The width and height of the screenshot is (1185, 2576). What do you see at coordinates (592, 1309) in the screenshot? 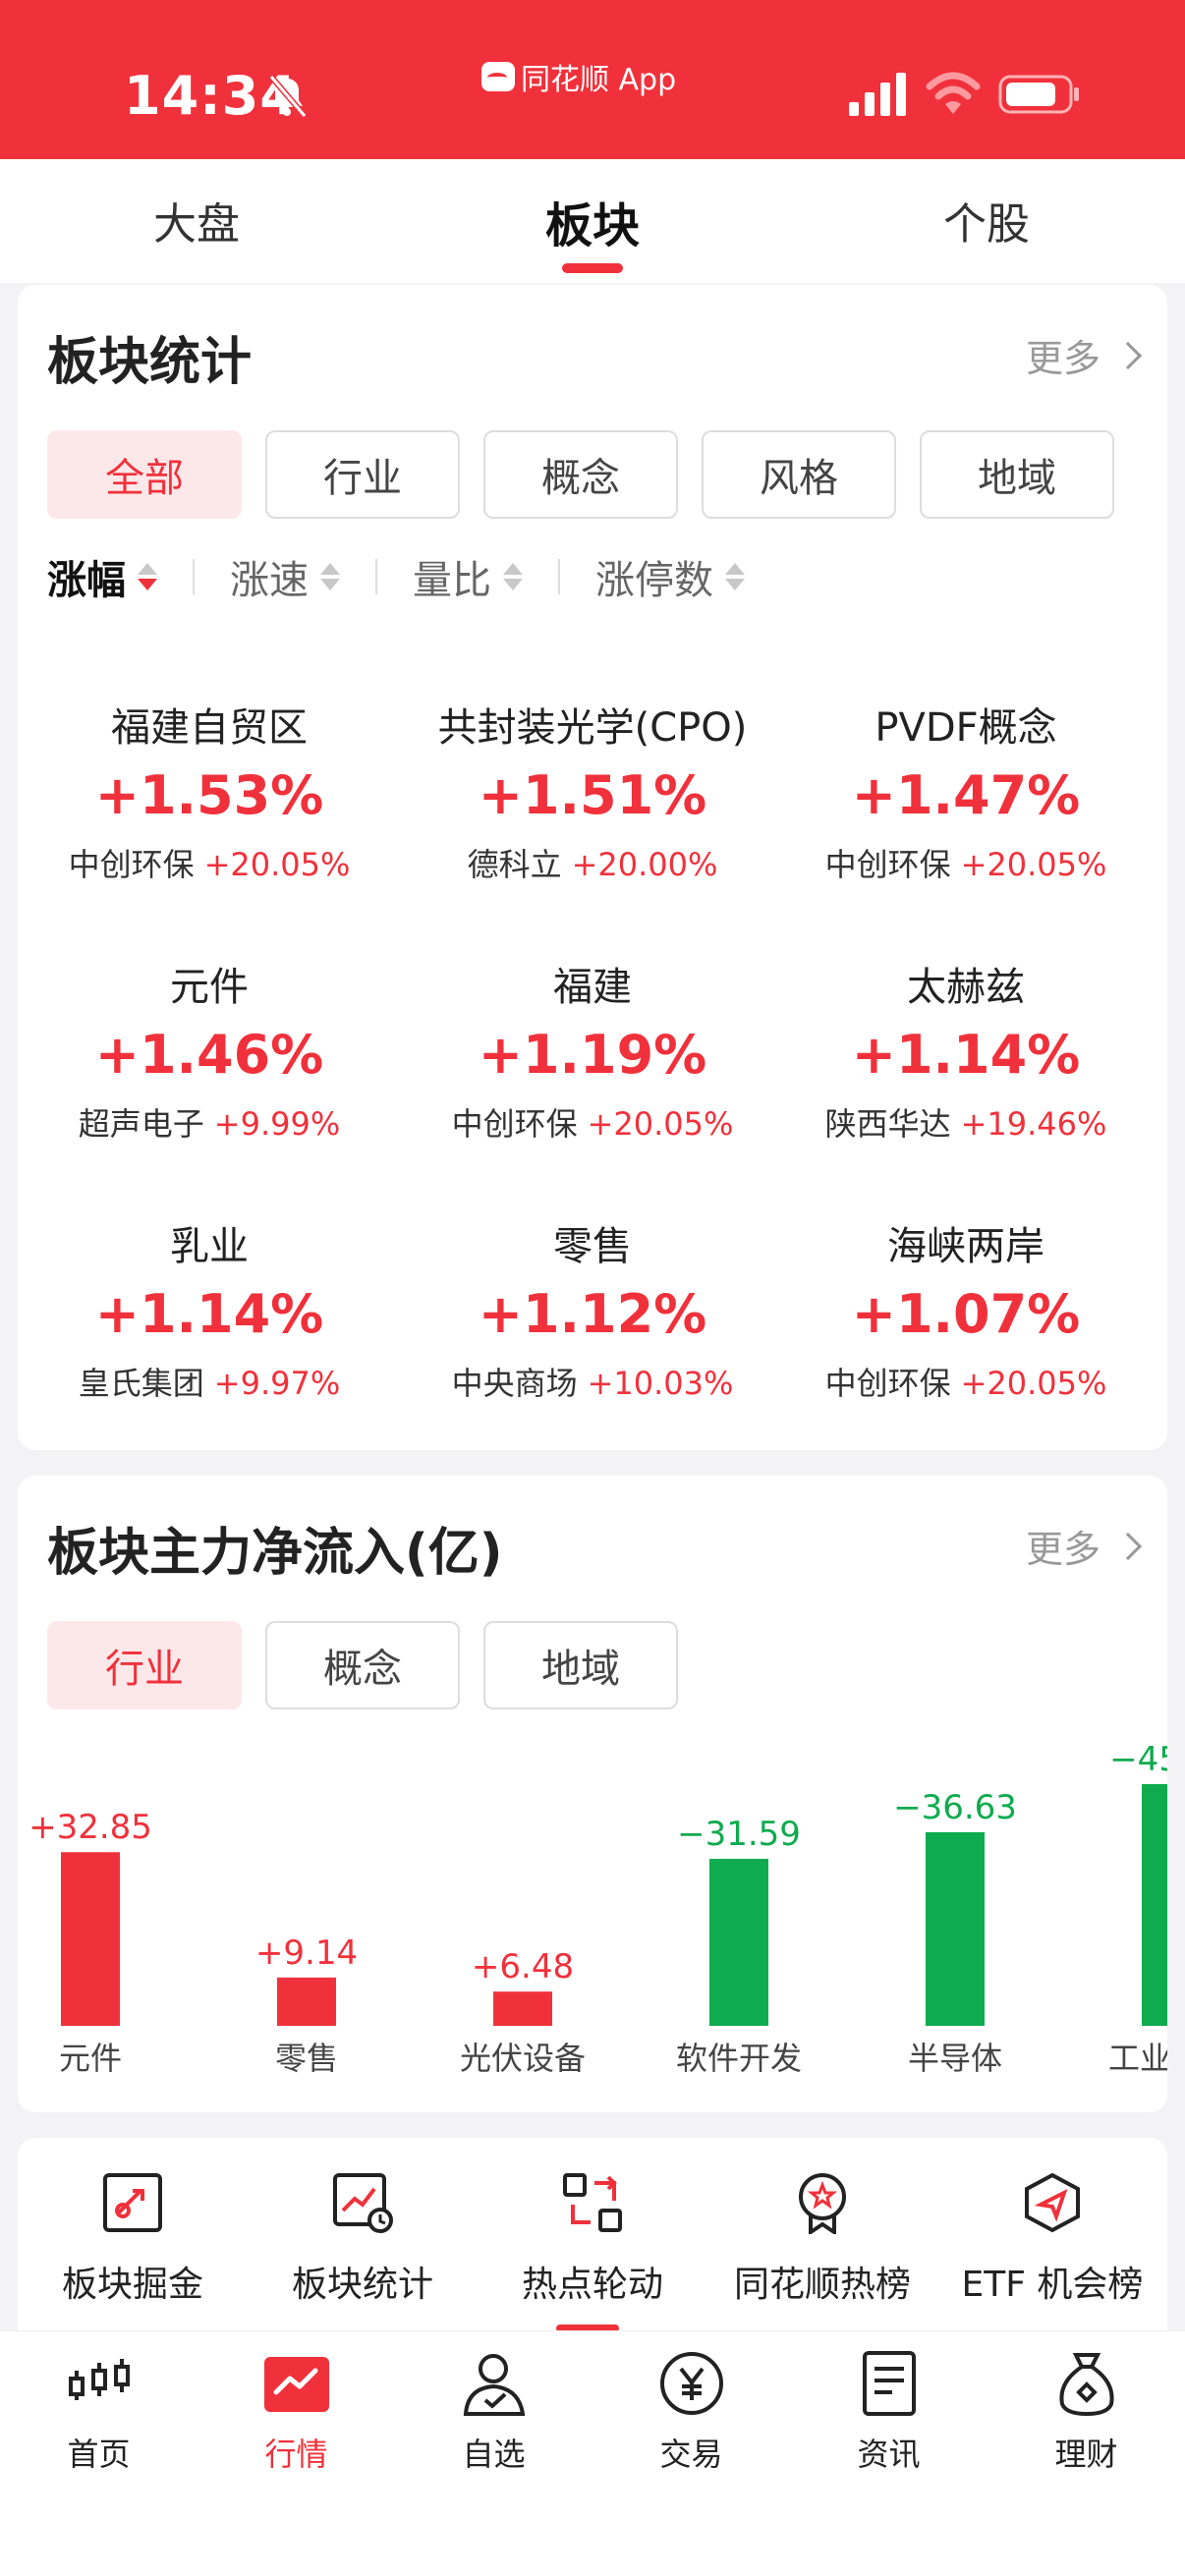
I see `sector-cell: 零售 +1.12% 中央商场 +10.03%` at bounding box center [592, 1309].